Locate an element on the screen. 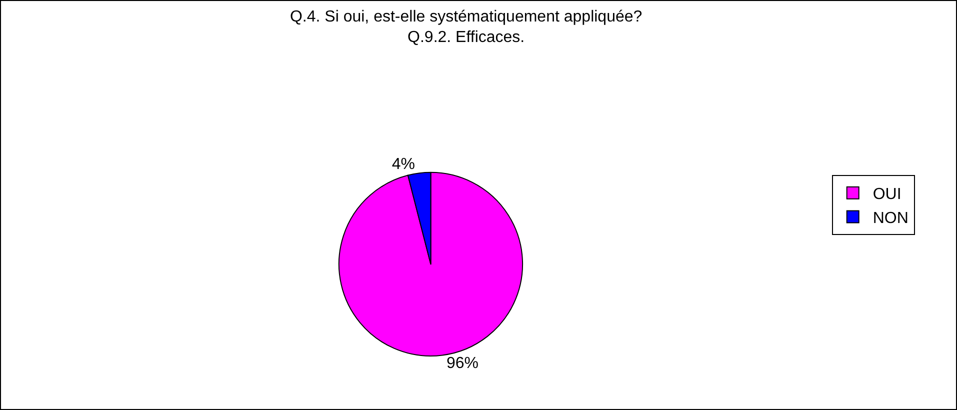 This screenshot has width=957, height=410. data-label: 4% is located at coordinates (403, 165).